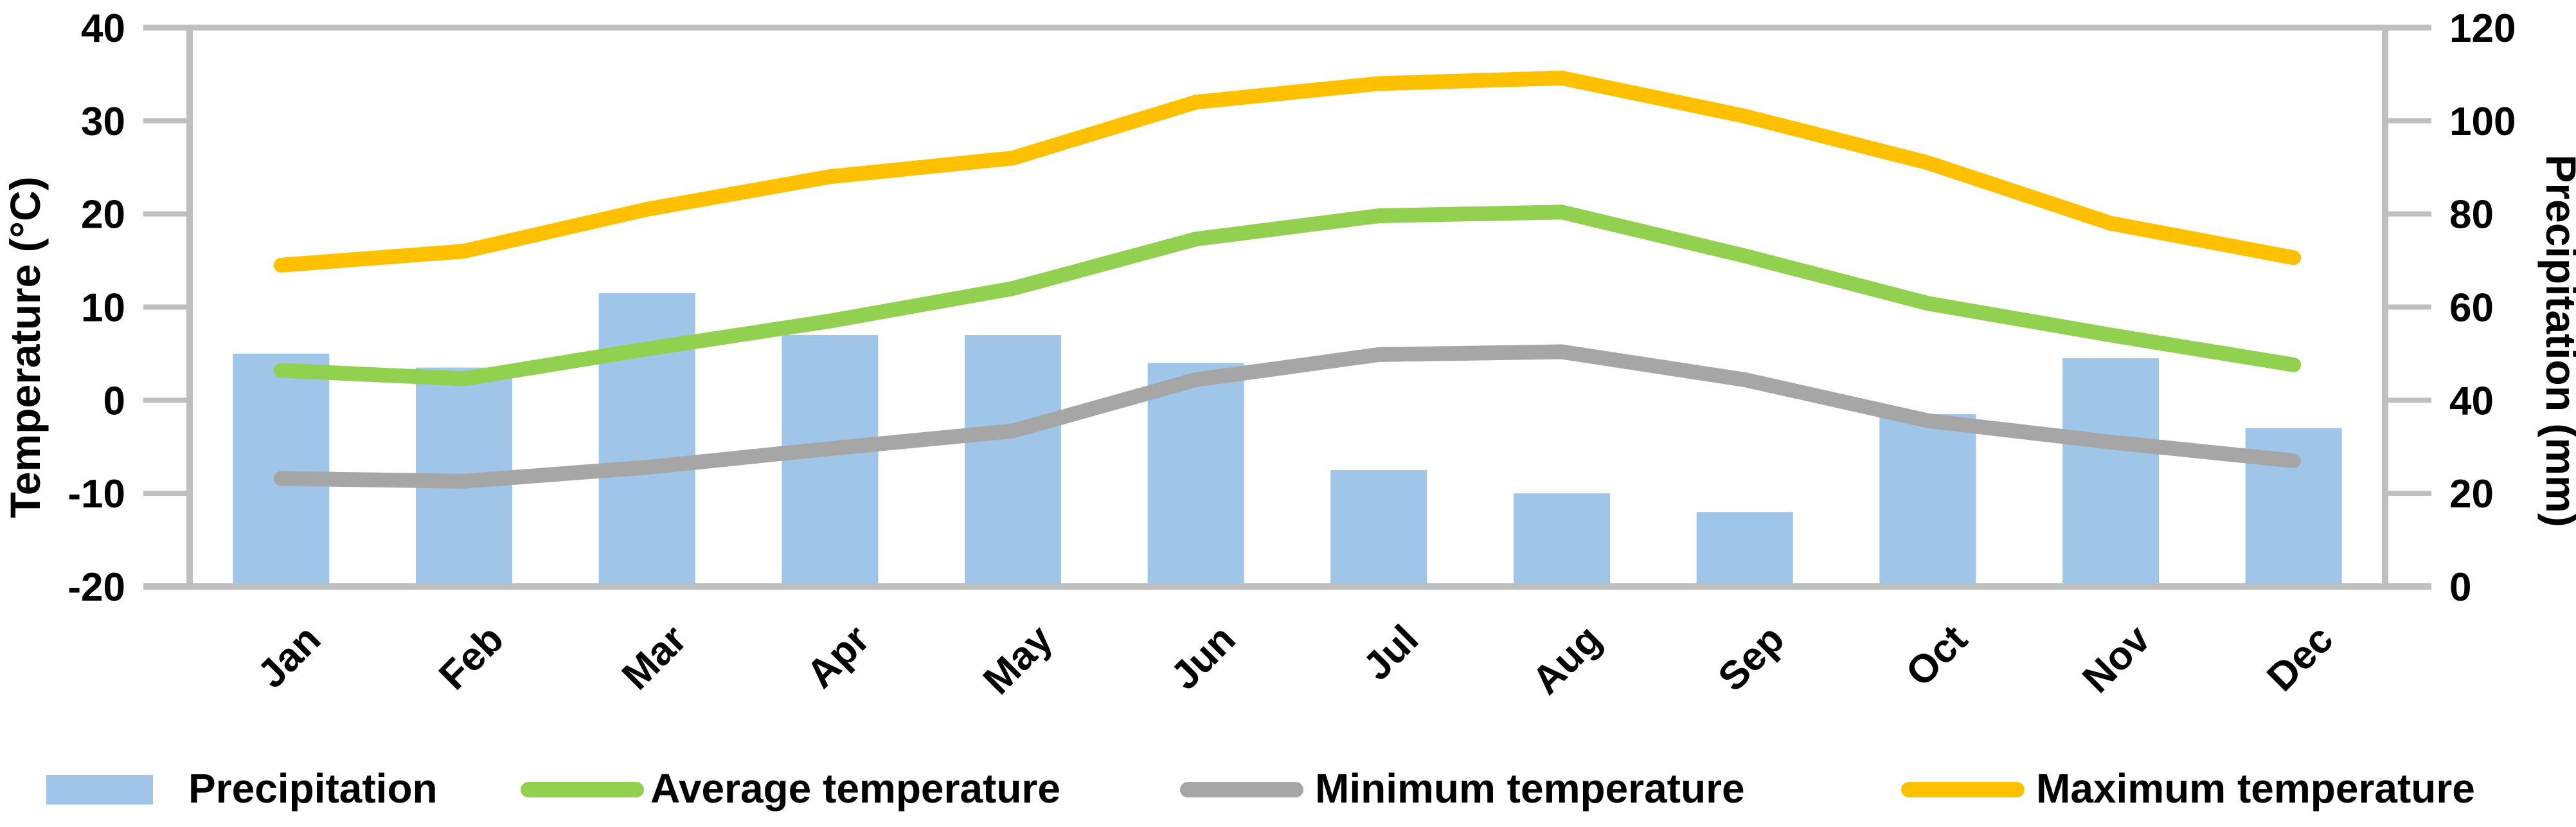 The image size is (2576, 827). I want to click on legend-label-minimum-temperature: Minimum temperature, so click(1530, 788).